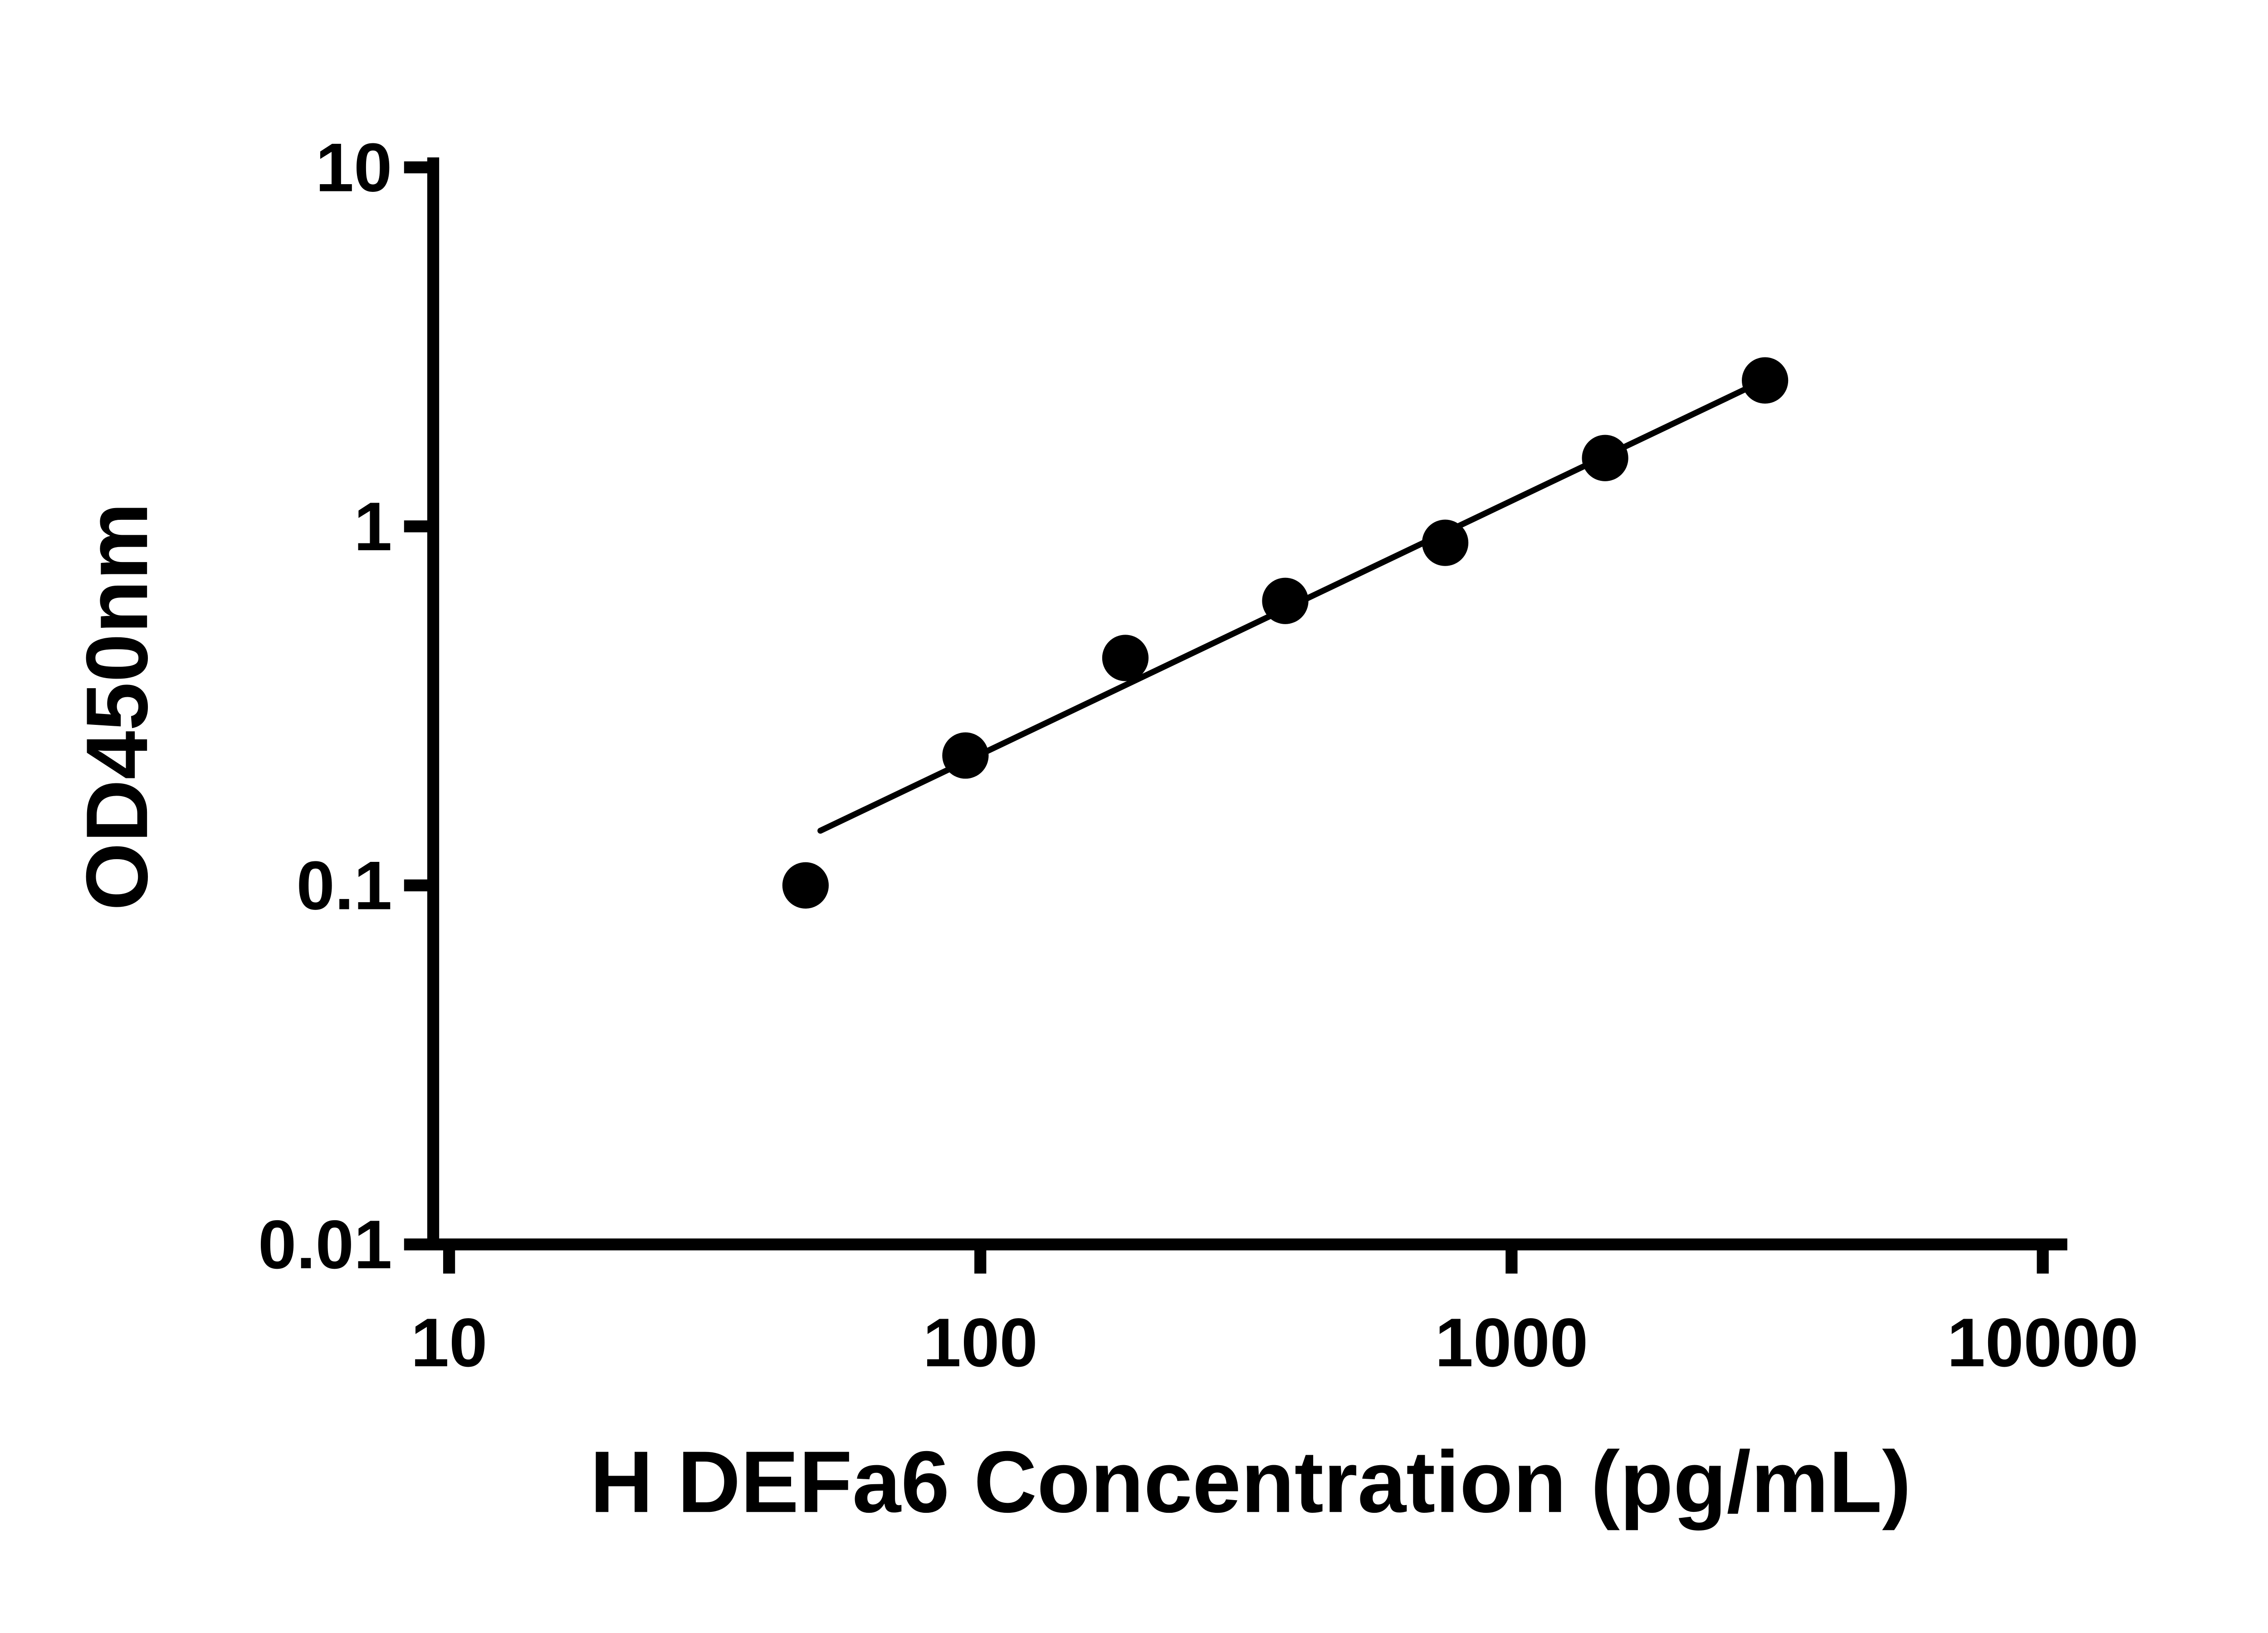 This screenshot has width=2268, height=1633. Describe the element at coordinates (354, 167) in the screenshot. I see `y-tick-label: 10` at that location.